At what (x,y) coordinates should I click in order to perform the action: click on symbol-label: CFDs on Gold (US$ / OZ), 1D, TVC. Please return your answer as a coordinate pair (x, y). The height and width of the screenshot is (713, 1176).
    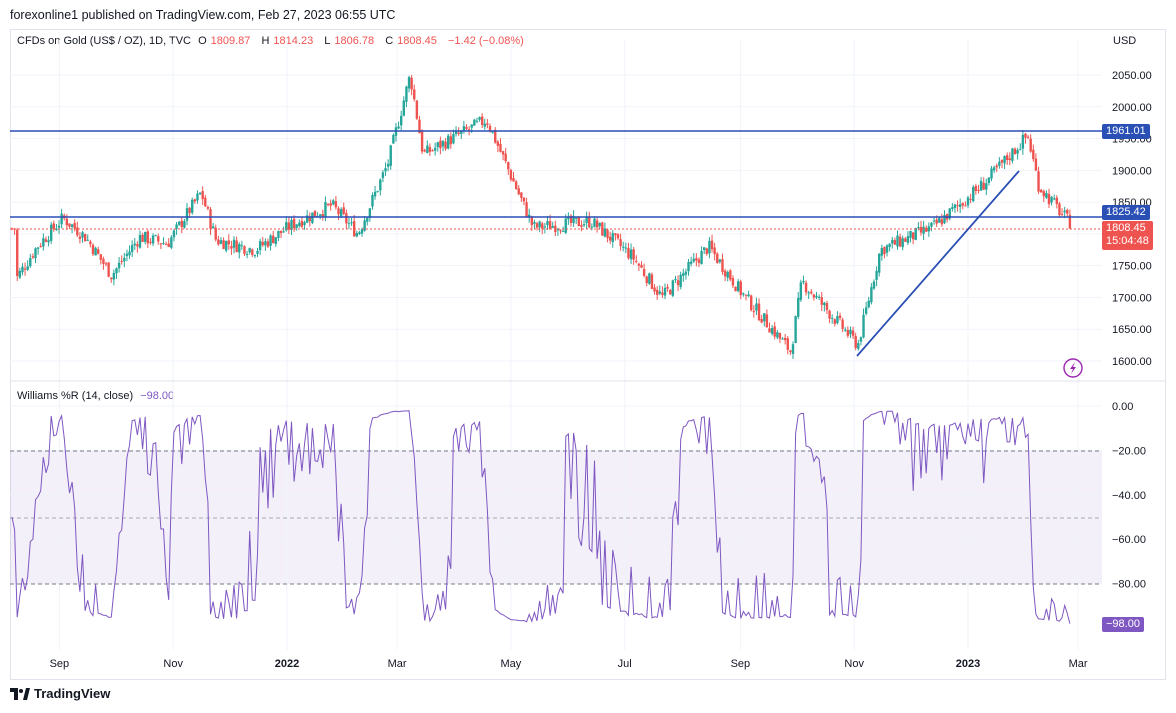
    Looking at the image, I should click on (104, 41).